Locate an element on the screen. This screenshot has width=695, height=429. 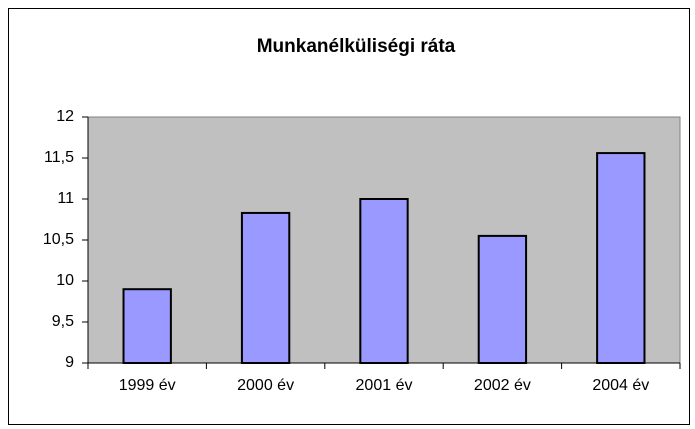
x-tick-label: 1999 év is located at coordinates (147, 385).